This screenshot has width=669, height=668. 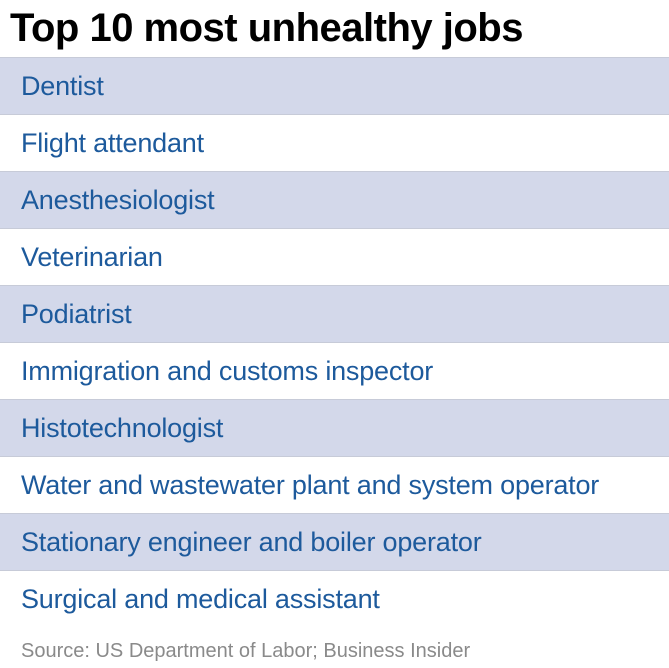 I want to click on row-label: Histotechnologist, so click(x=122, y=427).